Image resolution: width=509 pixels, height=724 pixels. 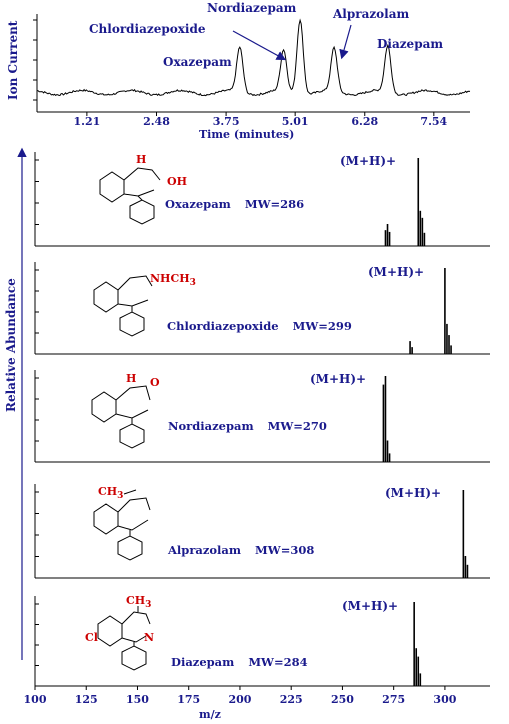 What do you see at coordinates (125, 410) in the screenshot?
I see `structure-nordiazepam: H O` at bounding box center [125, 410].